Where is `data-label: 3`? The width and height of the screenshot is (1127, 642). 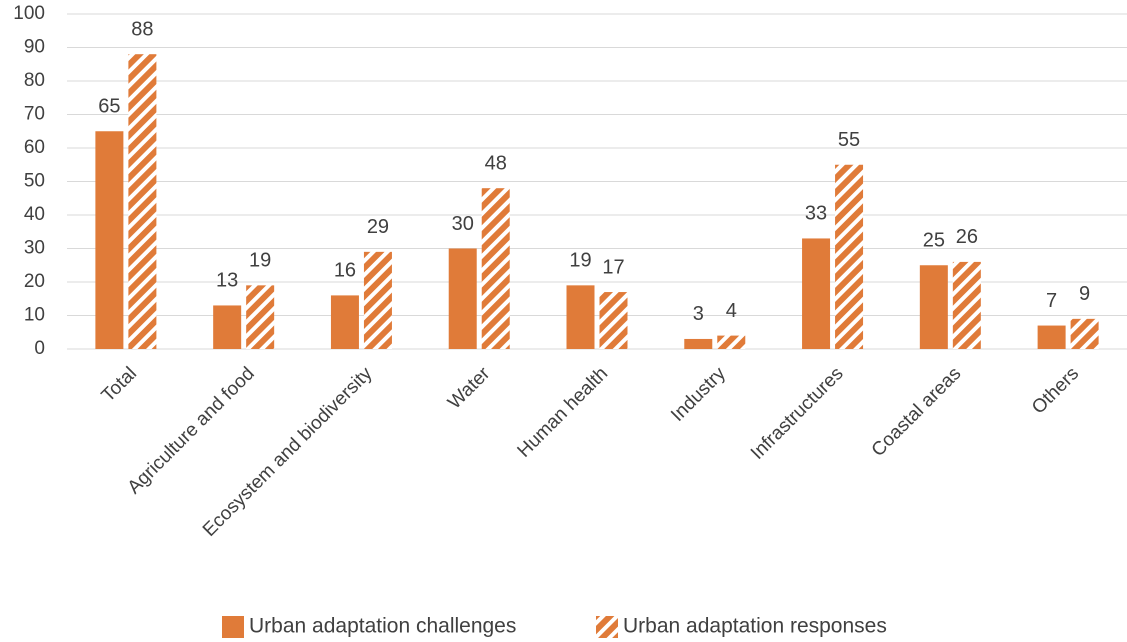
data-label: 3 is located at coordinates (698, 314).